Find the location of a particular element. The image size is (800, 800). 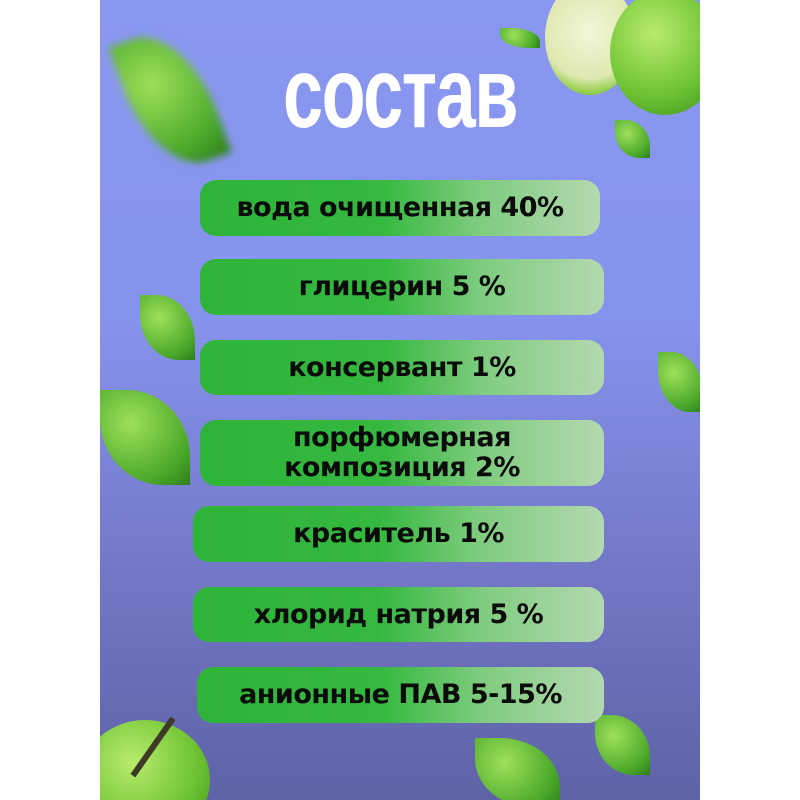

ingredient-glycerin: глицерин 5 % is located at coordinates (402, 287).